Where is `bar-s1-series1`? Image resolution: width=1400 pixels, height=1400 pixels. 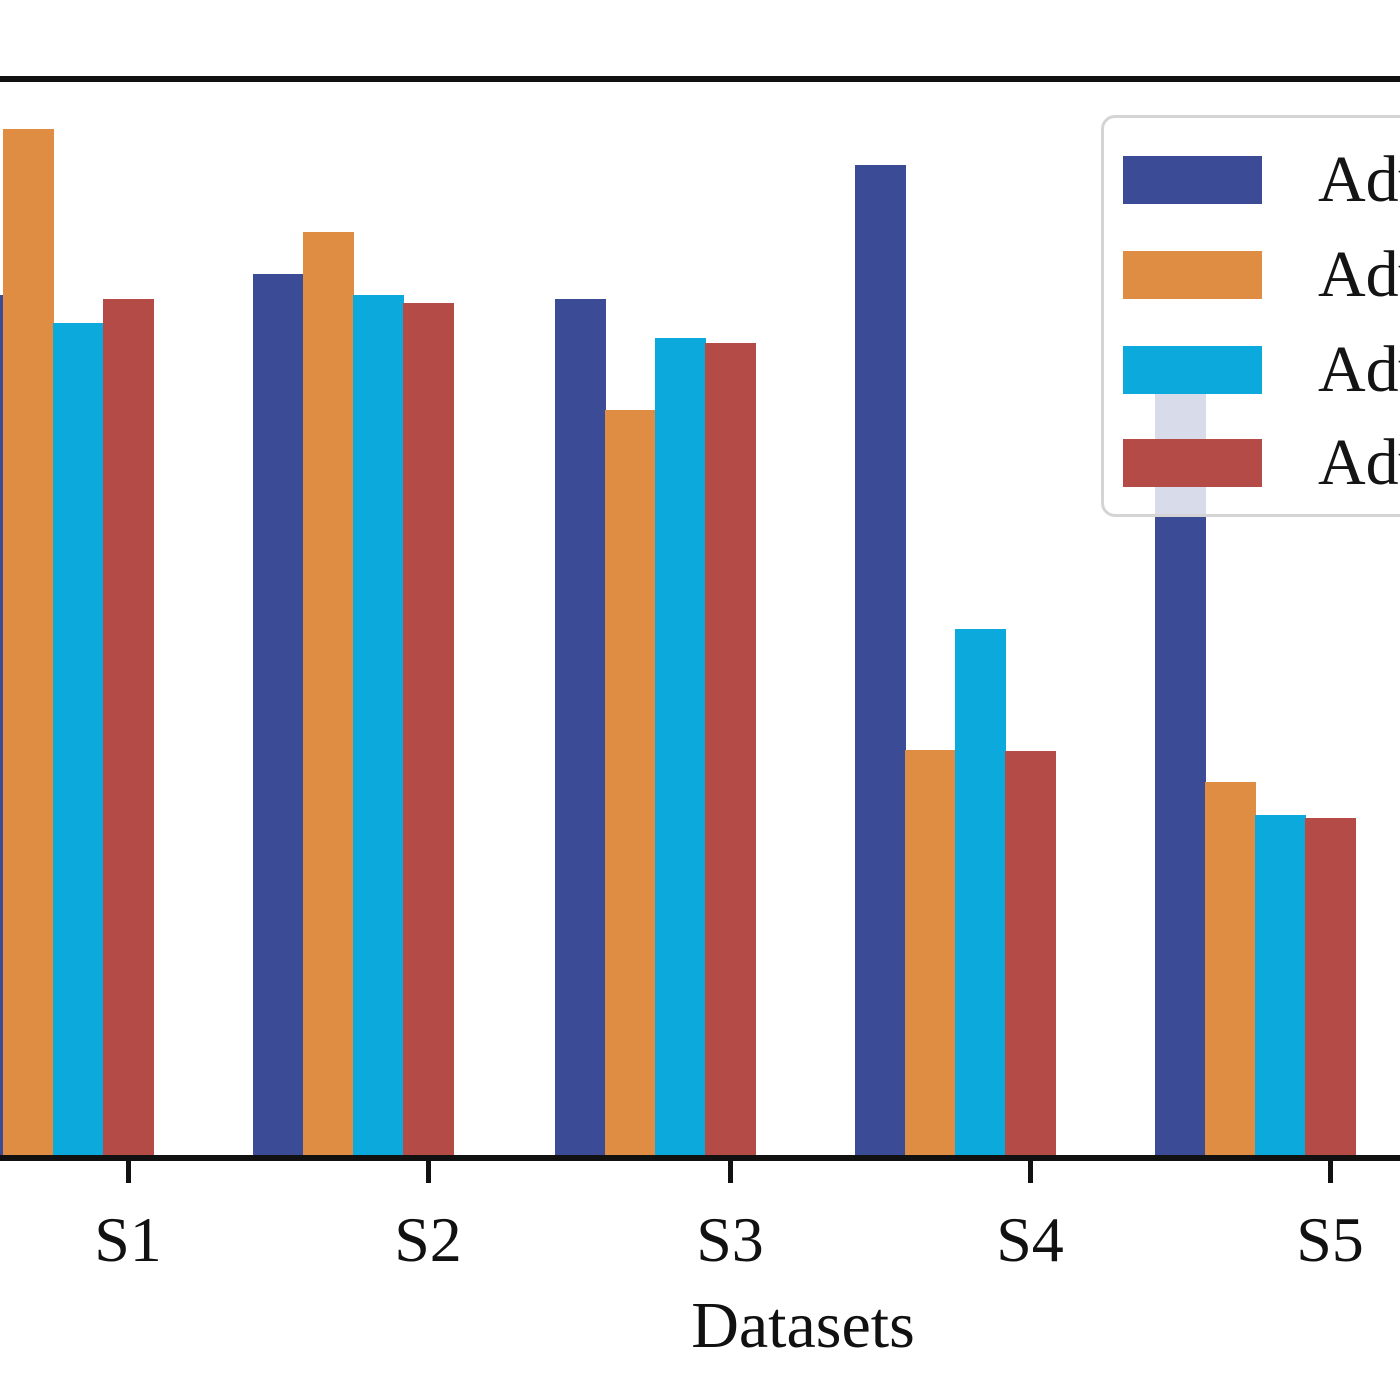
bar-s1-series1 is located at coordinates (2, 726).